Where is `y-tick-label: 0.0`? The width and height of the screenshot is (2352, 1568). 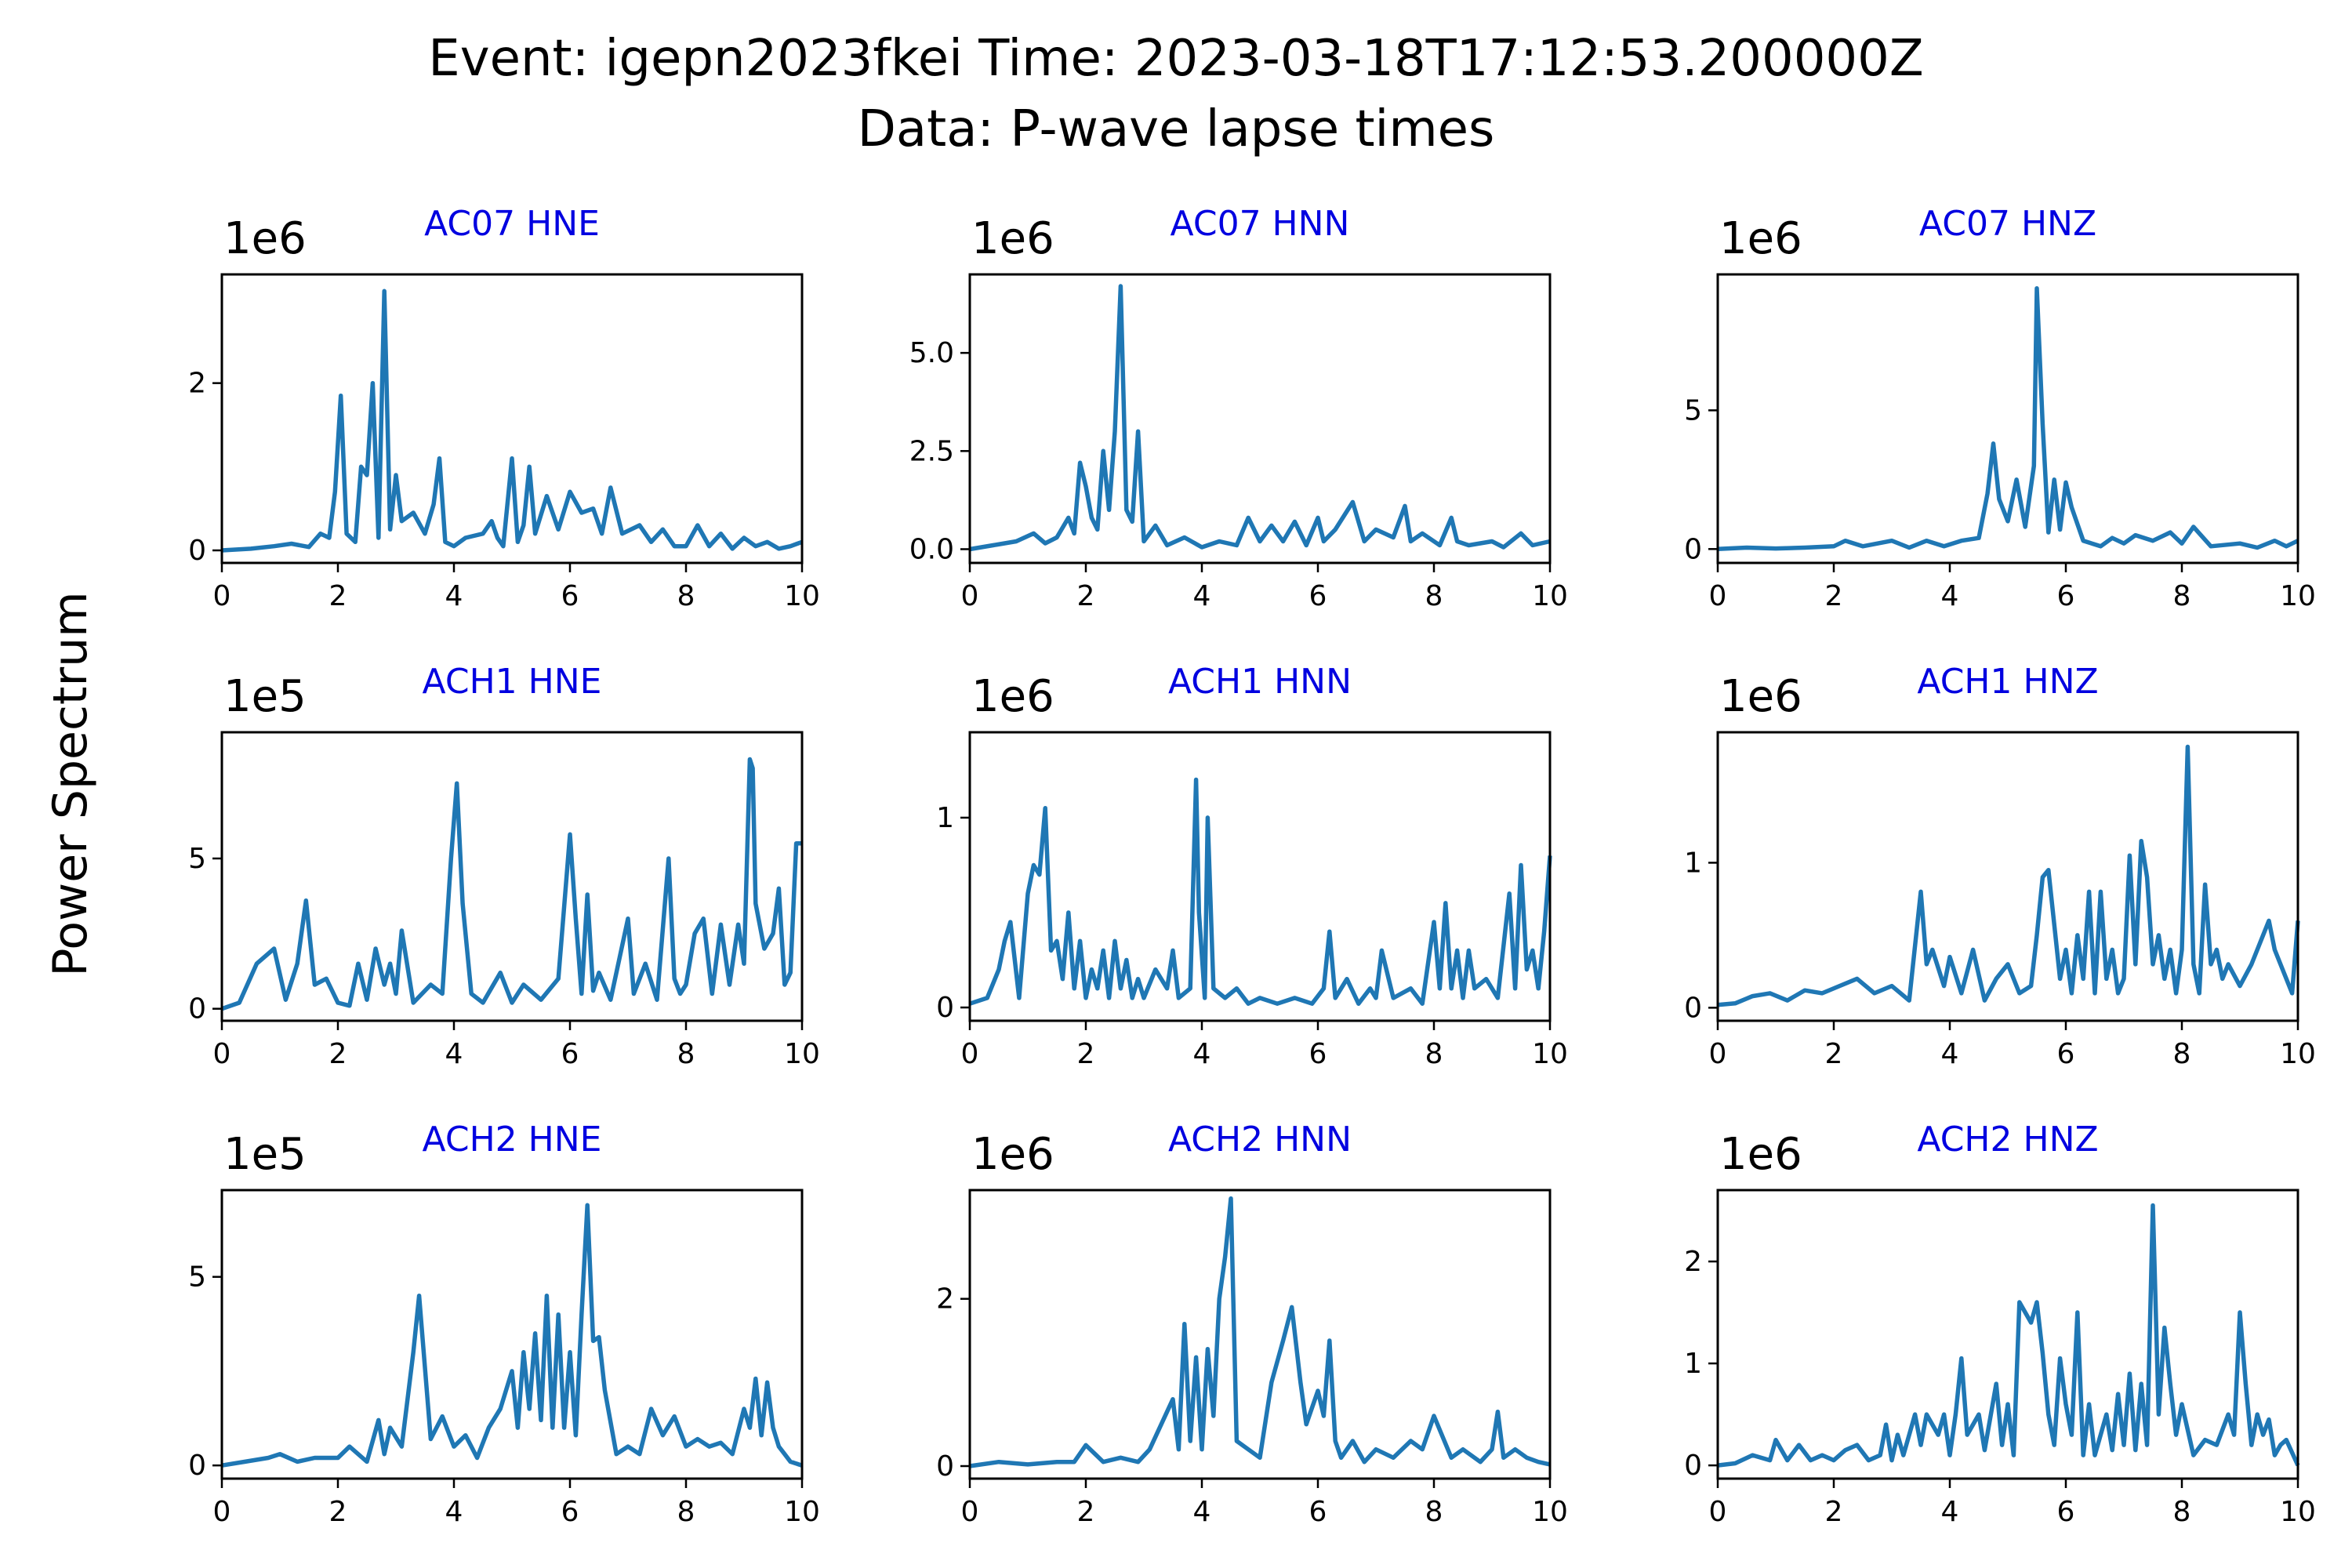
y-tick-label: 0.0 is located at coordinates (931, 549).